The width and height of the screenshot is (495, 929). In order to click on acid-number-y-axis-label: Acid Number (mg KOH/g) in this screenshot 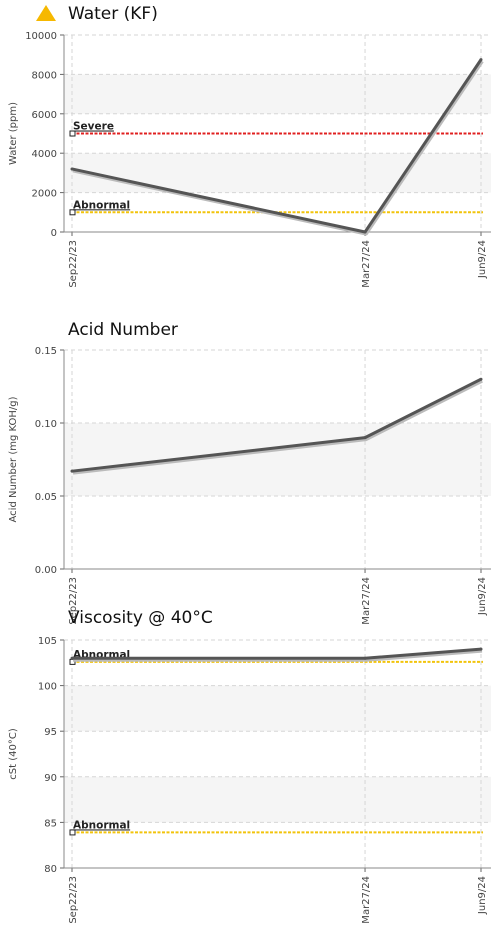, I will do `click(13, 459)`.